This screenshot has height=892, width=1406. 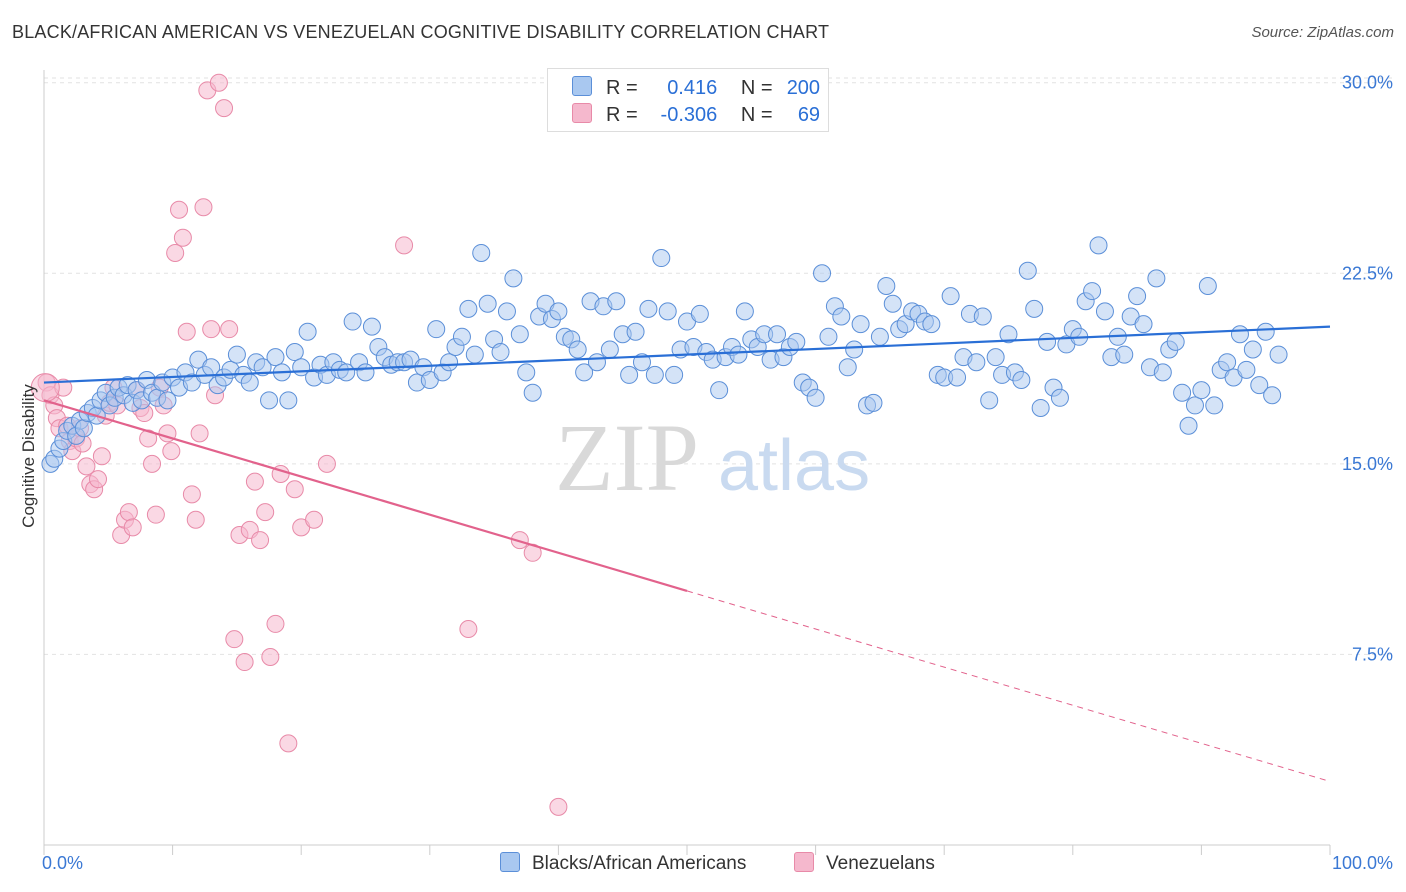 I want to click on y-tick-label: 7.5%, so click(x=1372, y=654).